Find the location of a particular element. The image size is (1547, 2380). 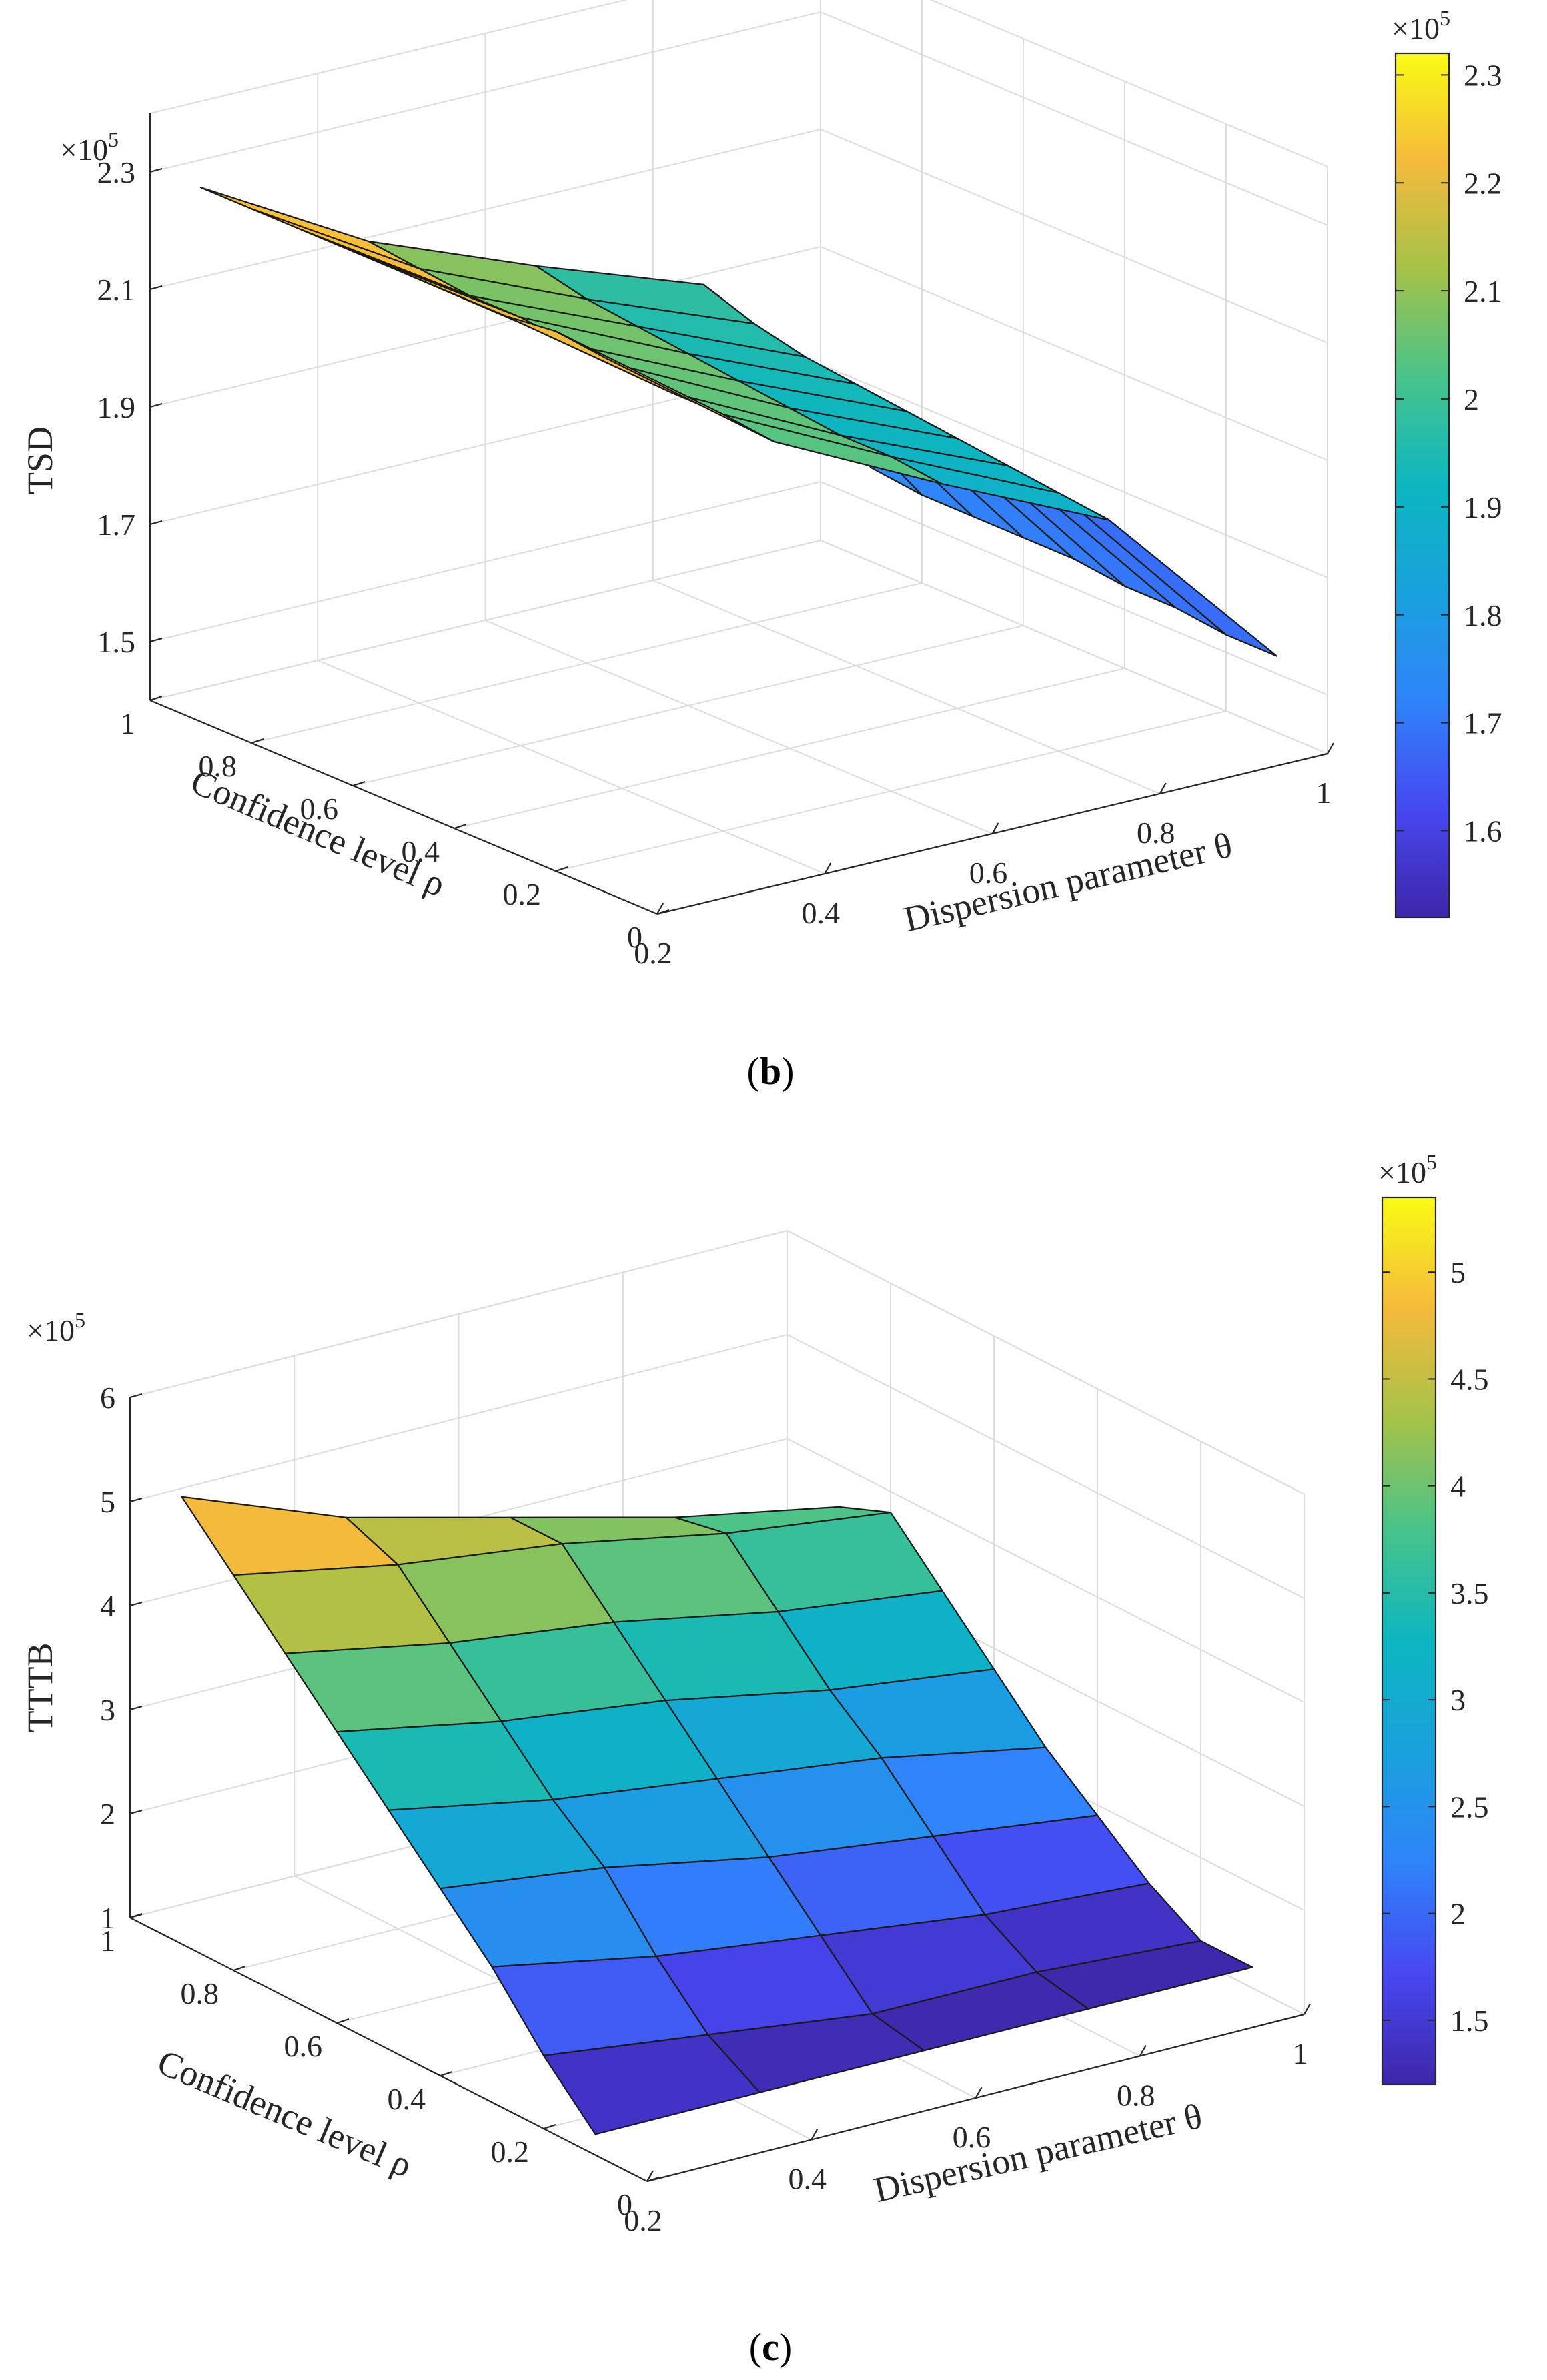

c-x-tick-label: 0.8 is located at coordinates (1136, 2095).